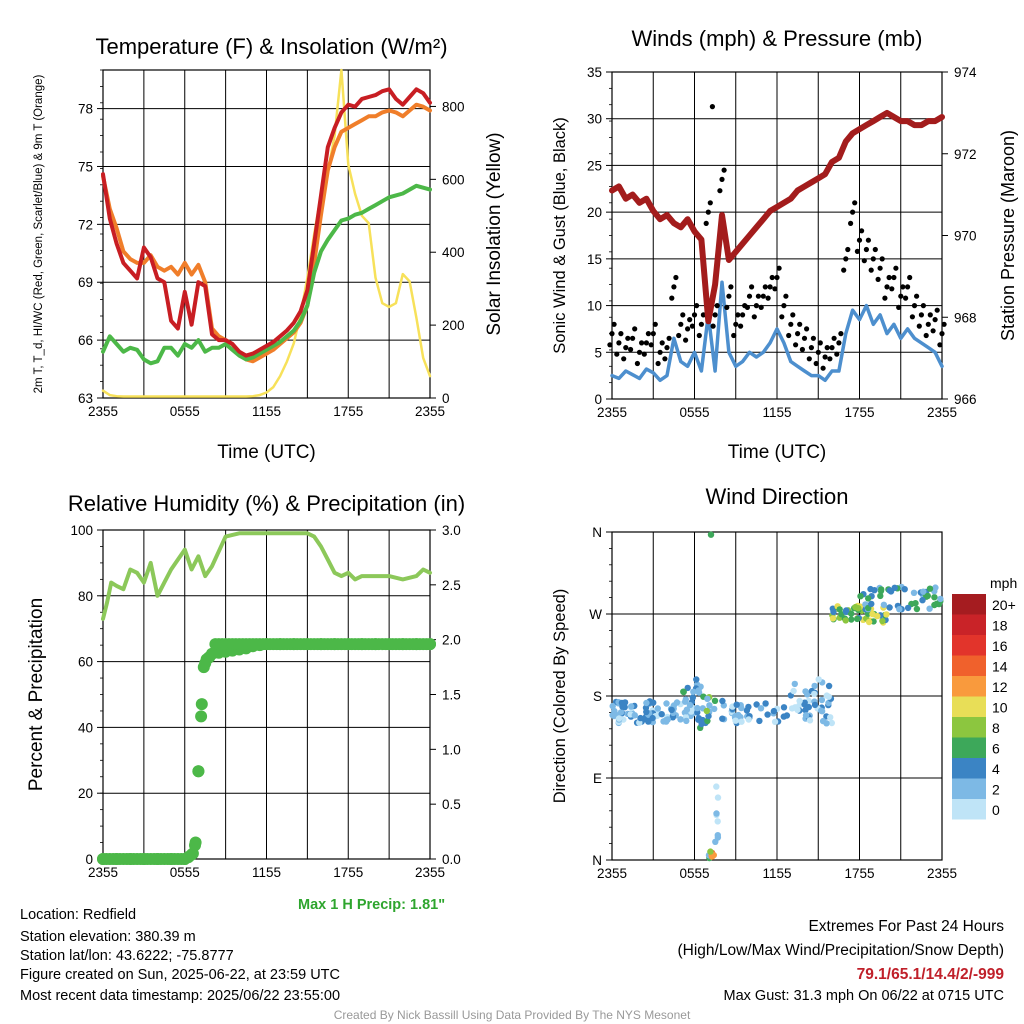 The height and width of the screenshot is (1024, 1024). What do you see at coordinates (1008, 235) in the screenshot?
I see `y2-axis-label: Station Pressure (Maroon)` at bounding box center [1008, 235].